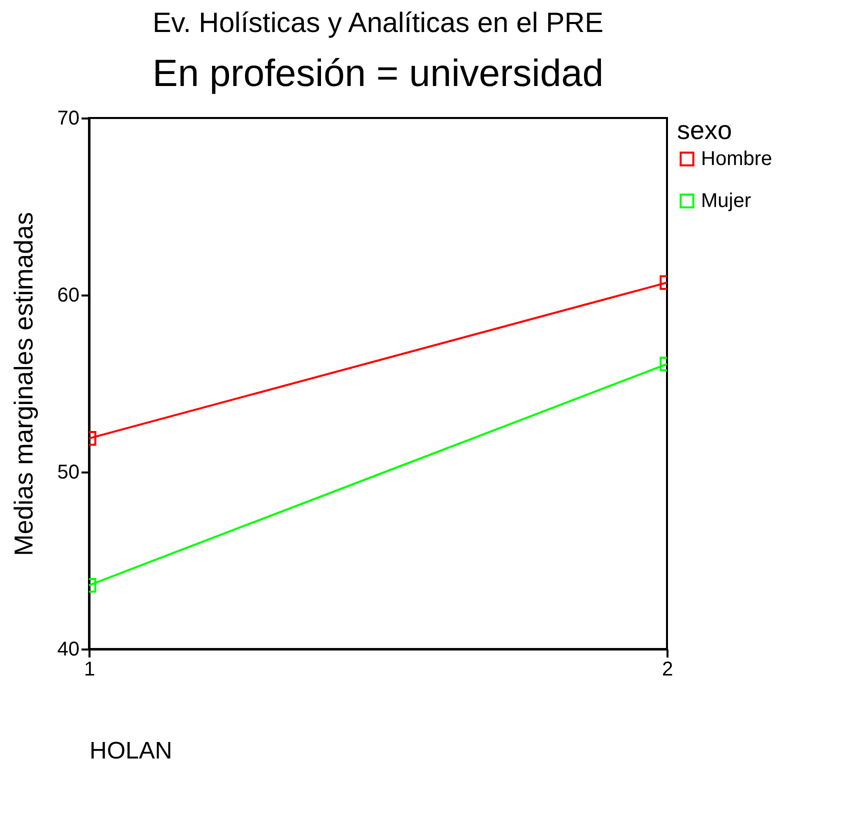  Describe the element at coordinates (726, 201) in the screenshot. I see `legend-label: Mujer` at that location.